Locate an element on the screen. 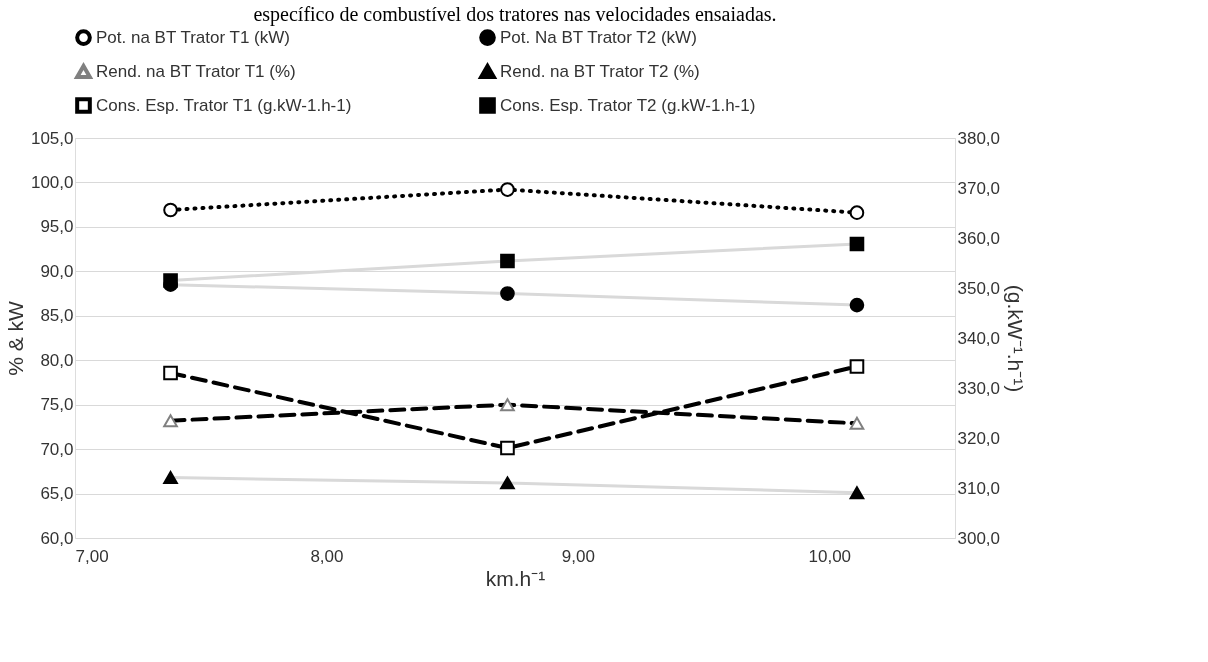 This screenshot has width=1208, height=662. legend-label: Cons. Esp. Trator T1 (g.kW-1.h-1) is located at coordinates (224, 105).